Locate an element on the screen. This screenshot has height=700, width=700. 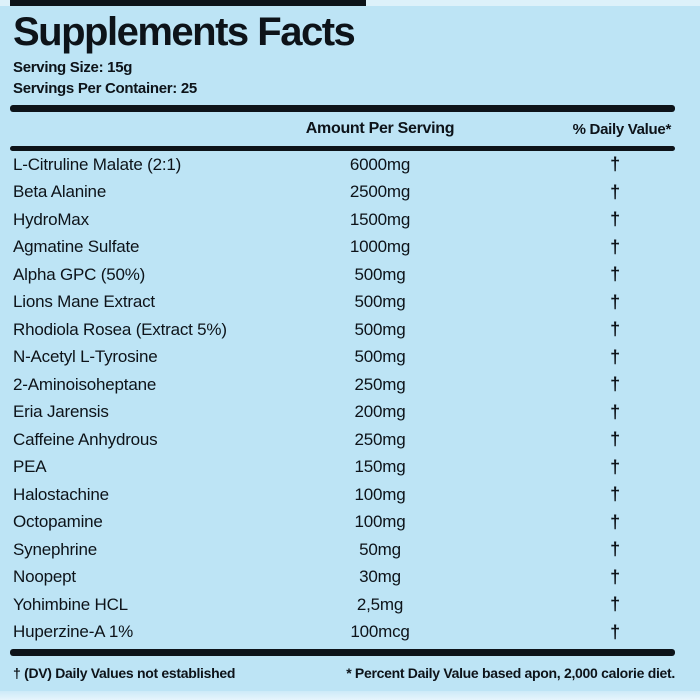
ingredient-name: 2-Aminoisoheptane is located at coordinates (85, 384).